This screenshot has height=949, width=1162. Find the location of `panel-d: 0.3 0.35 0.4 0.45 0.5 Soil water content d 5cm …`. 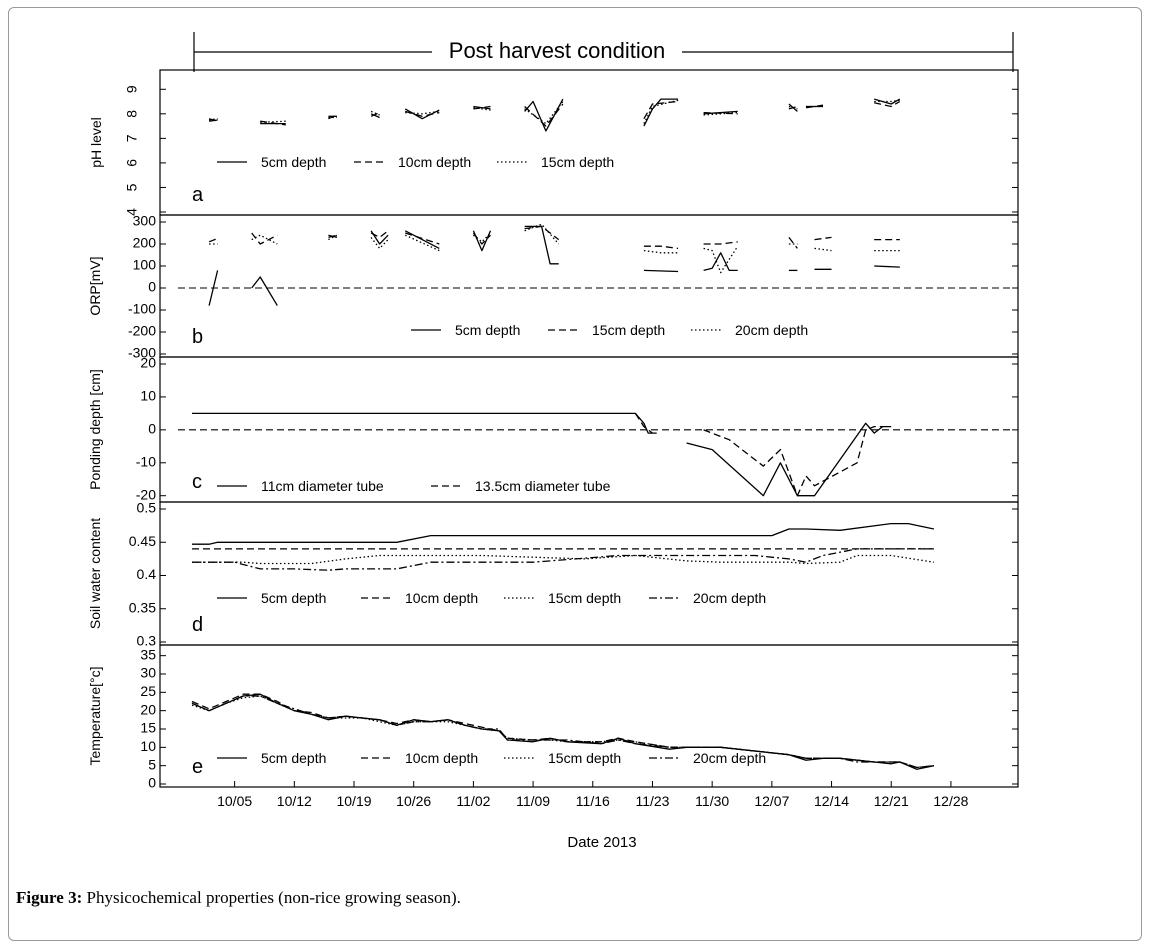

panel-d: 0.3 0.35 0.4 0.45 0.5 Soil water content d 5cm … is located at coordinates (553, 574).